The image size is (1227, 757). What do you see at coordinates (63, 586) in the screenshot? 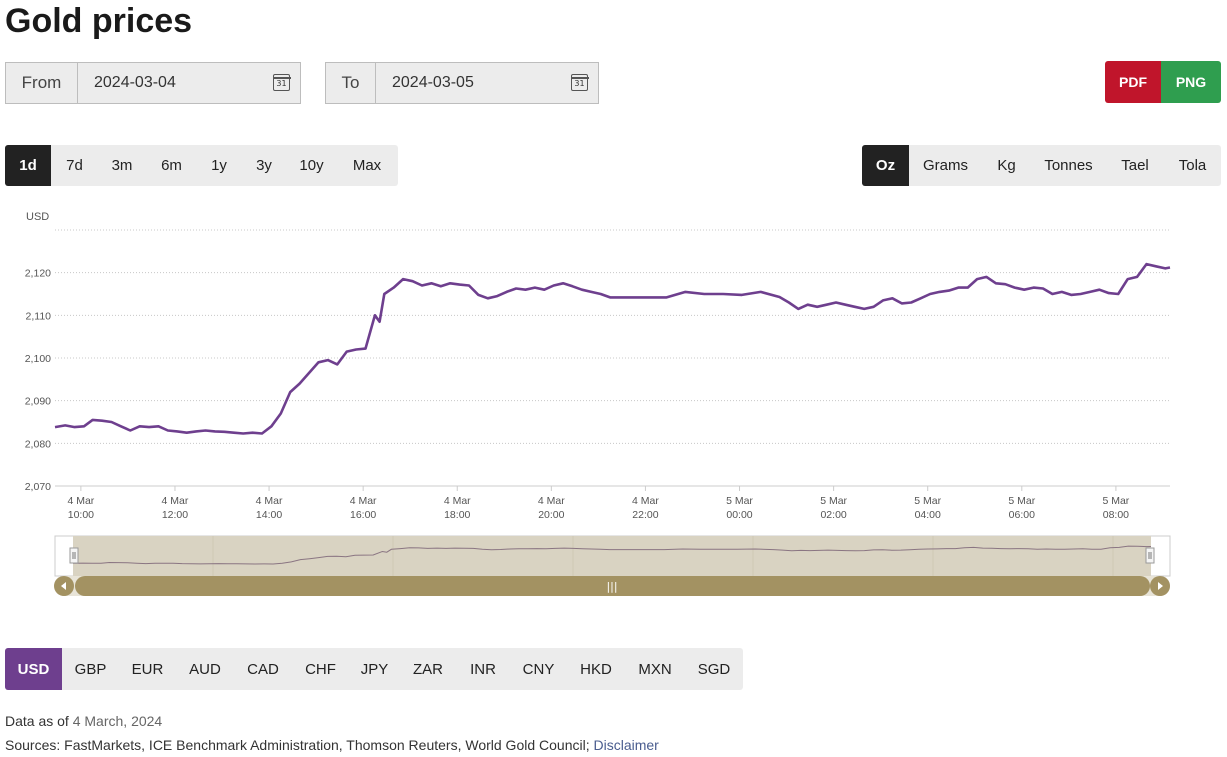
I see `arrow-left-icon` at bounding box center [63, 586].